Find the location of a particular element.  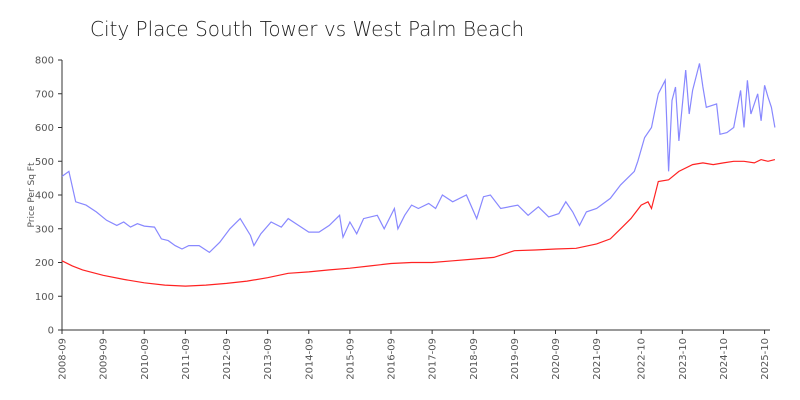

y-ticks: 0 100 200 300 400 500 600 700 800 is located at coordinates (48, 196).